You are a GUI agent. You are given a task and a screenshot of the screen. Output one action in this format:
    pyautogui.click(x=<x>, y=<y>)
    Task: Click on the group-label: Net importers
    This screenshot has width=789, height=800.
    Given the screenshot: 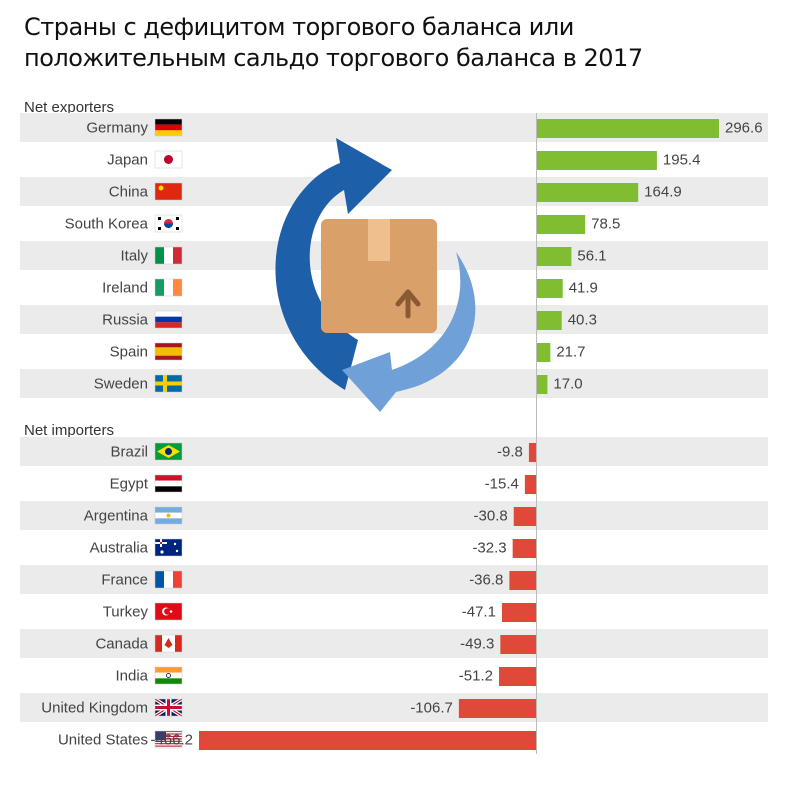 What is the action you would take?
    pyautogui.click(x=69, y=430)
    